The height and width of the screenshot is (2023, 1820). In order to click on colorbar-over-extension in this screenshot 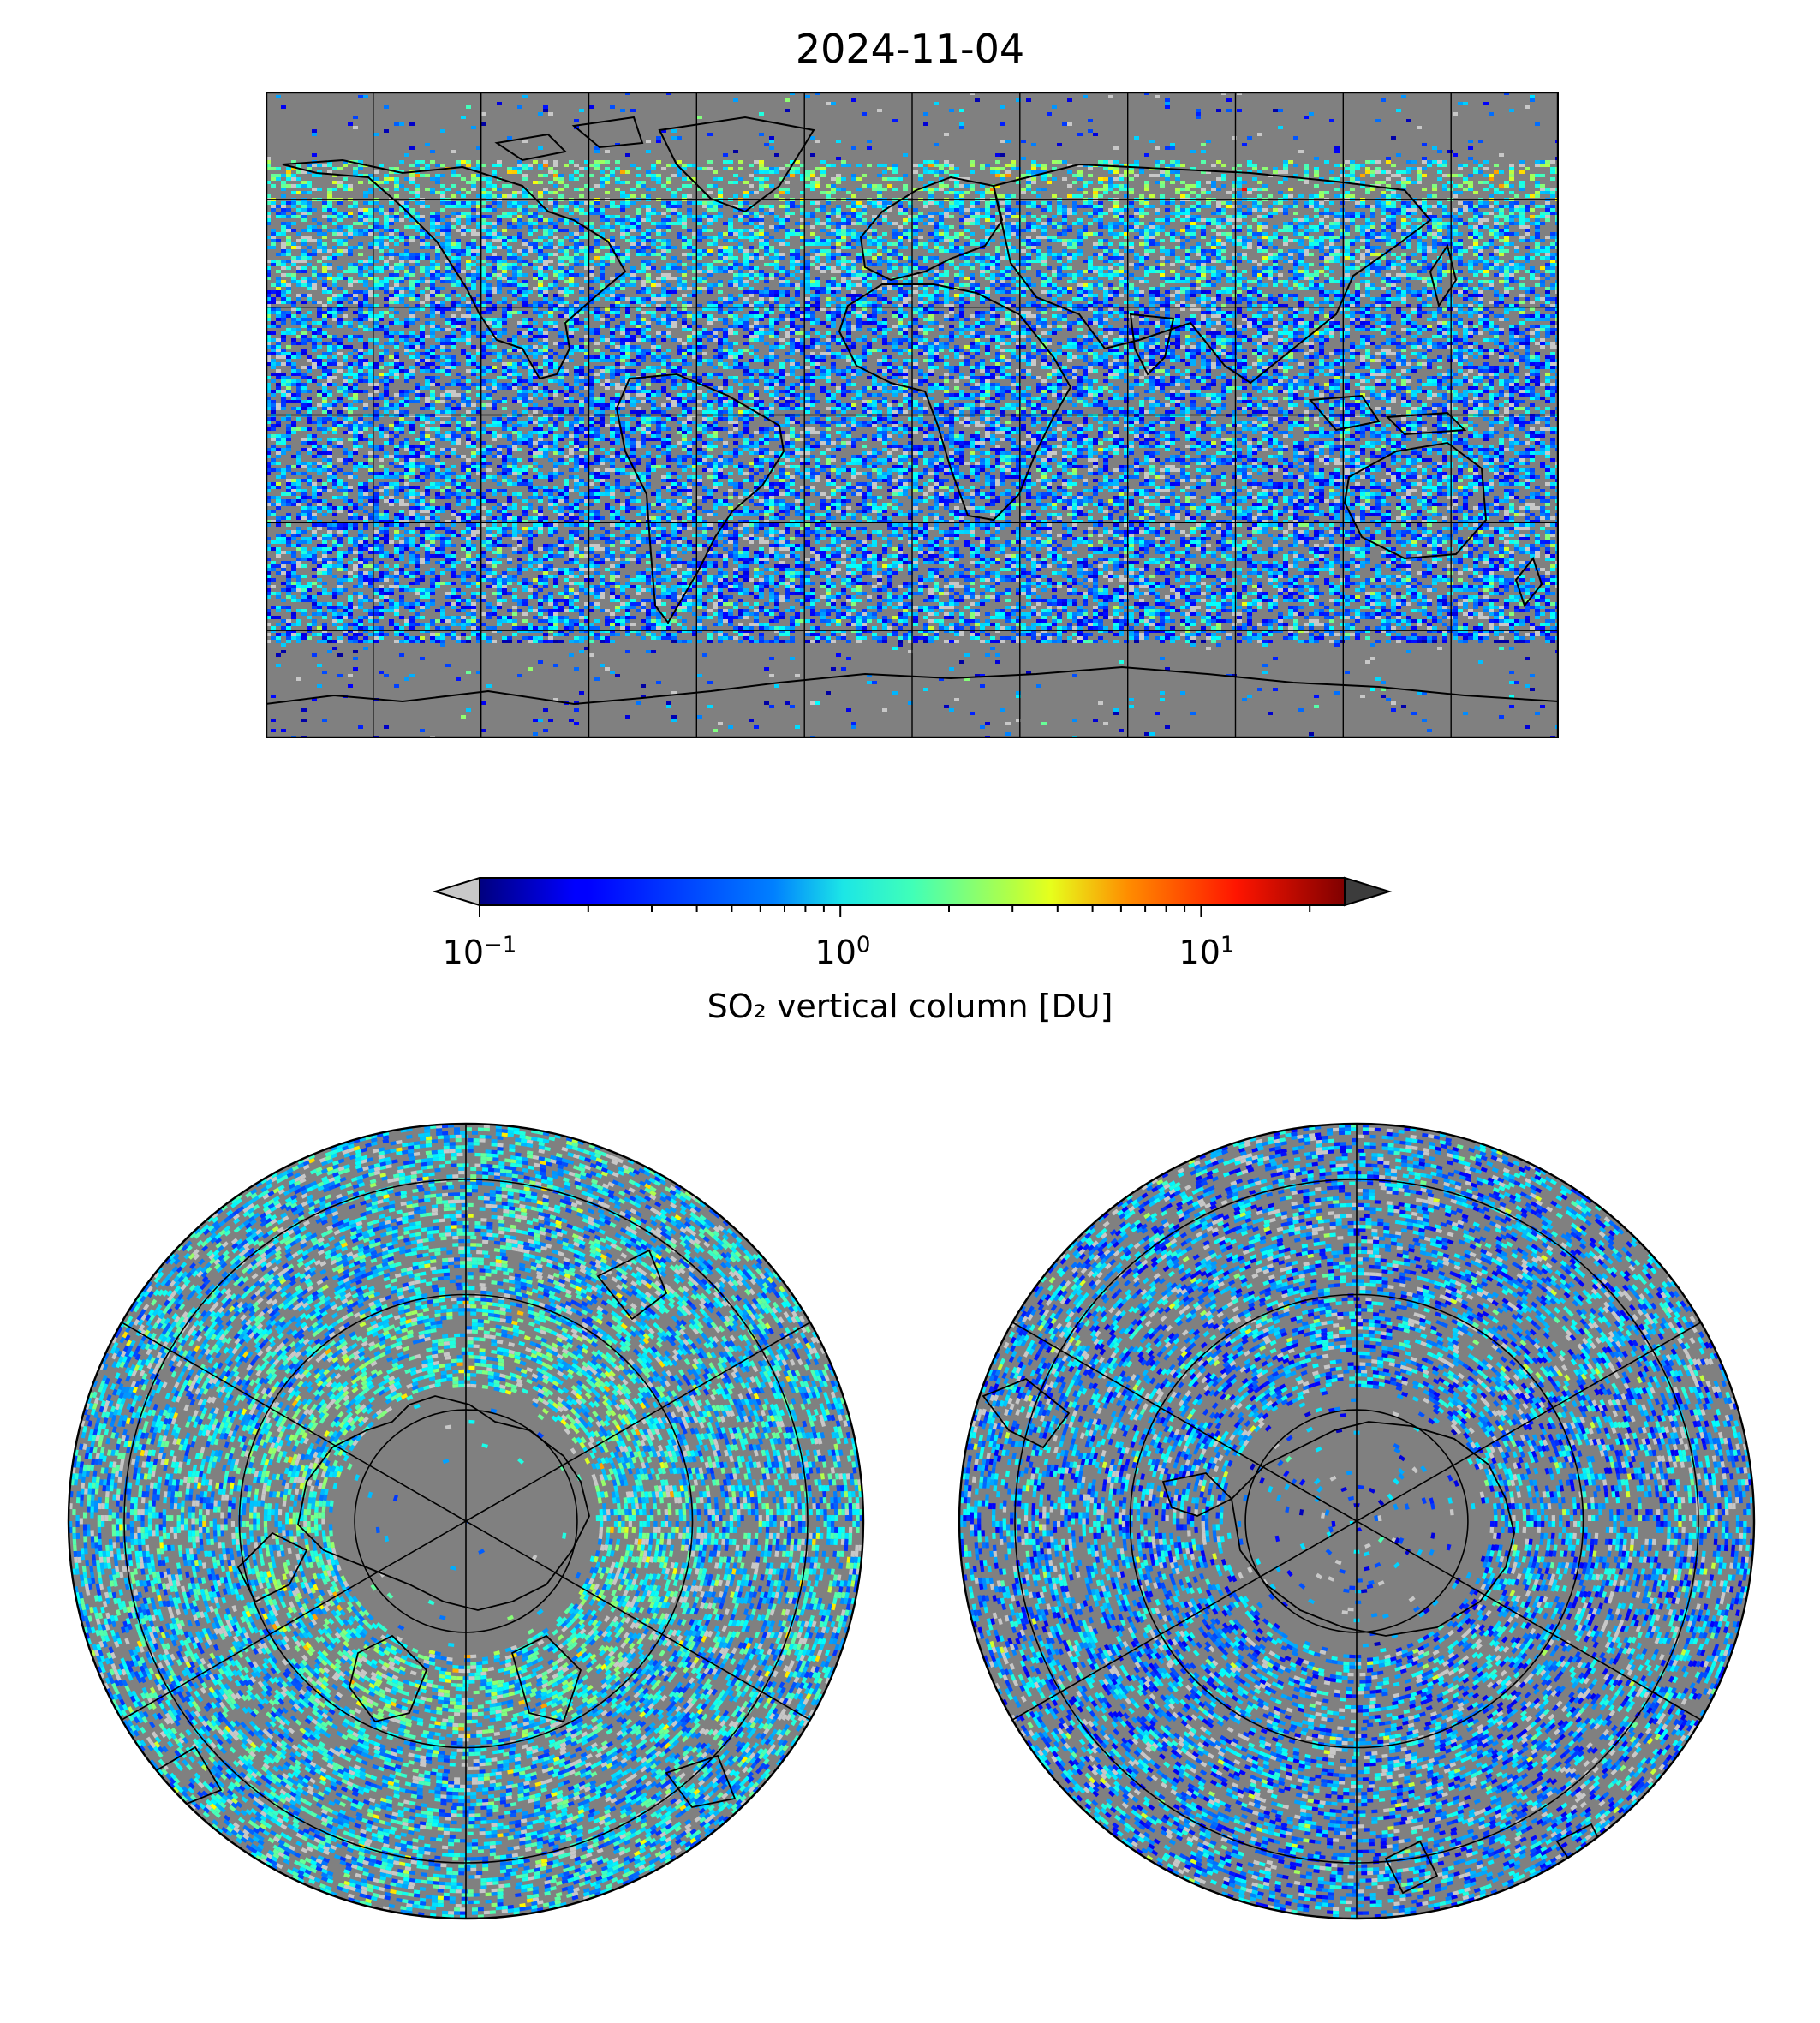, I will do `click(1368, 891)`.